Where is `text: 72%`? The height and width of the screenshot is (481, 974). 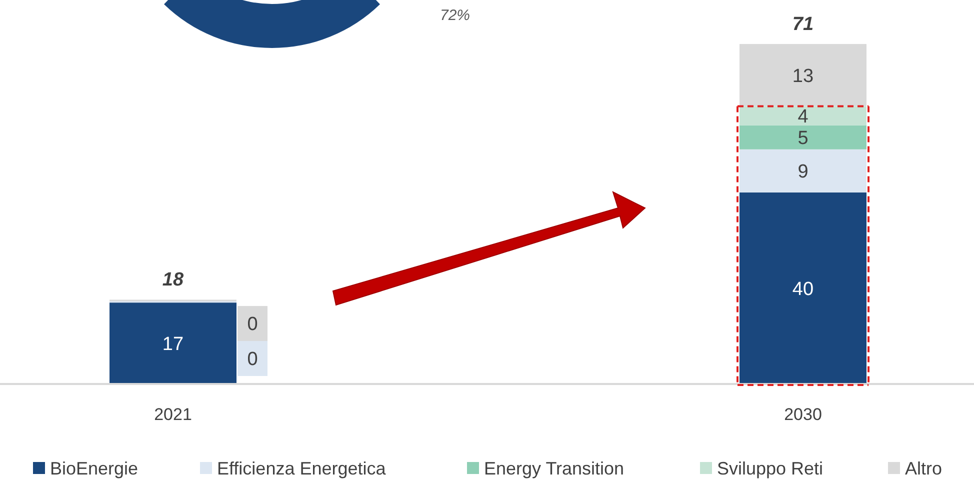 text: 72% is located at coordinates (455, 15).